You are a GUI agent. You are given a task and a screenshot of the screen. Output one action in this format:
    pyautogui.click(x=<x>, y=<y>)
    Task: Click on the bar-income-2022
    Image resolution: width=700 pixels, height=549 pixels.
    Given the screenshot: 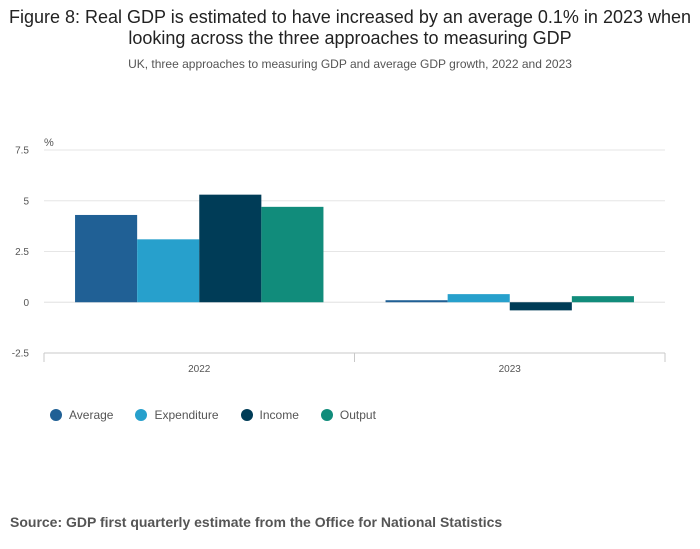 What is the action you would take?
    pyautogui.click(x=230, y=248)
    